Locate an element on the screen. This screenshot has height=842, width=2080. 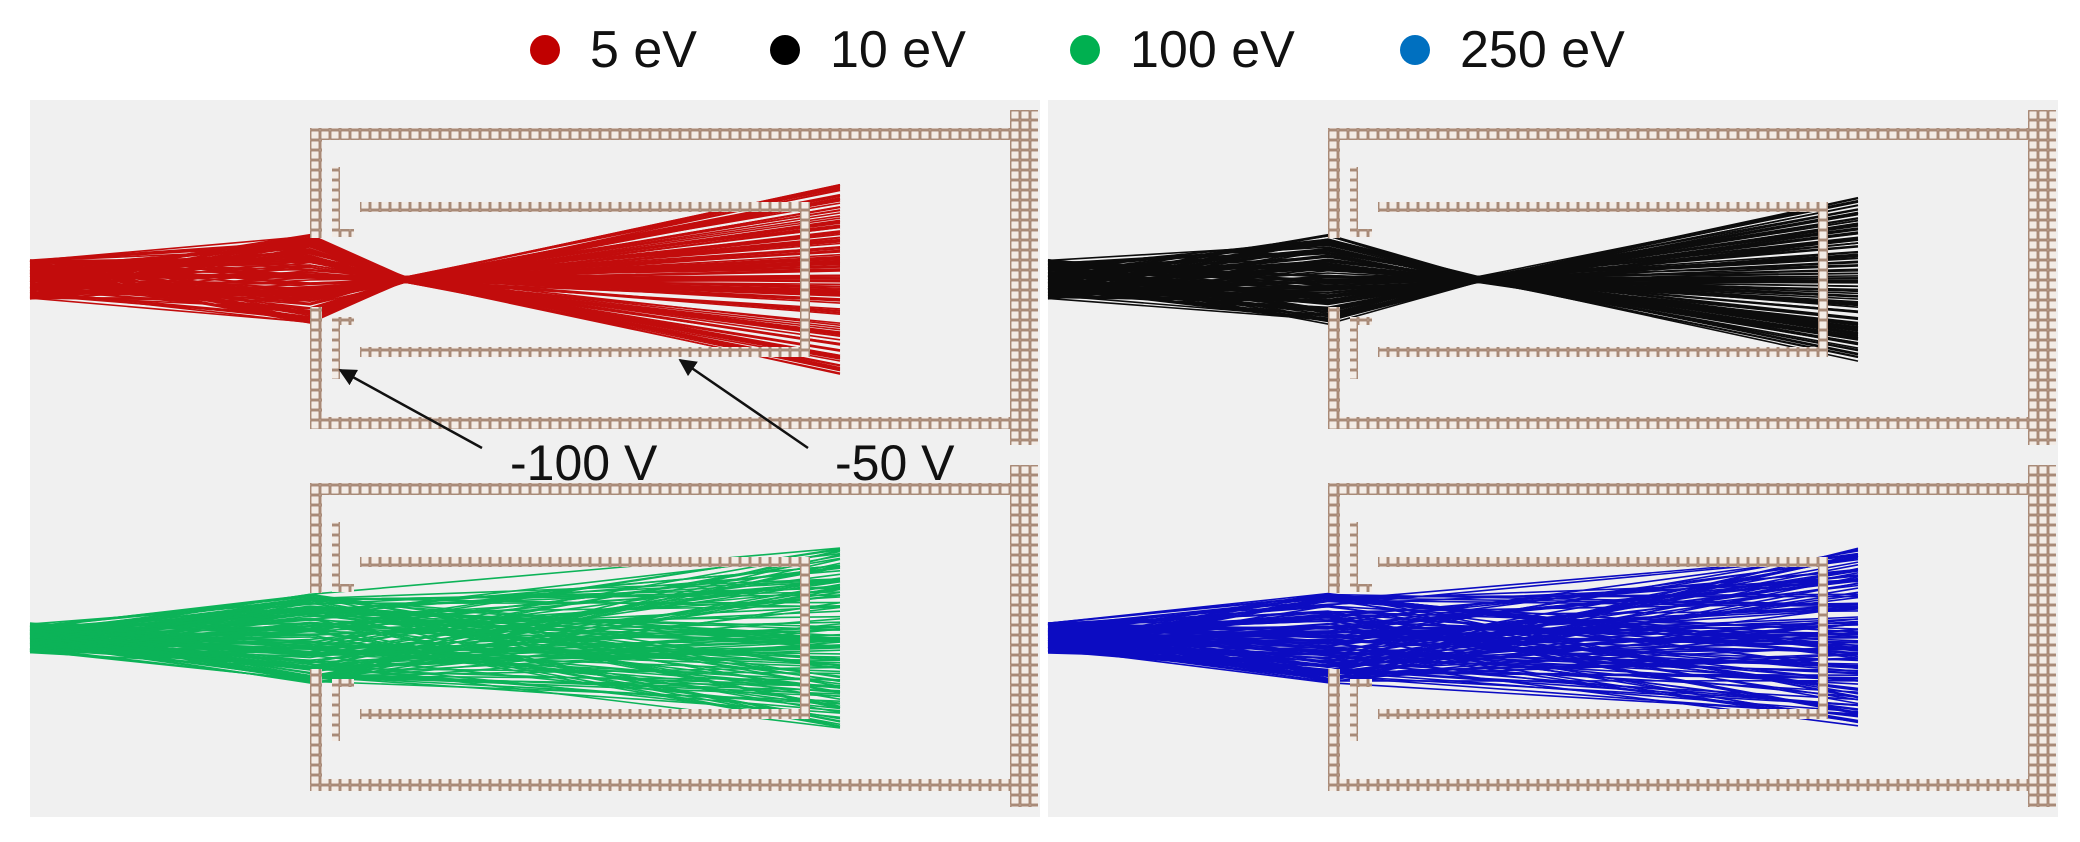
legend-dot-blue is located at coordinates (1415, 50).